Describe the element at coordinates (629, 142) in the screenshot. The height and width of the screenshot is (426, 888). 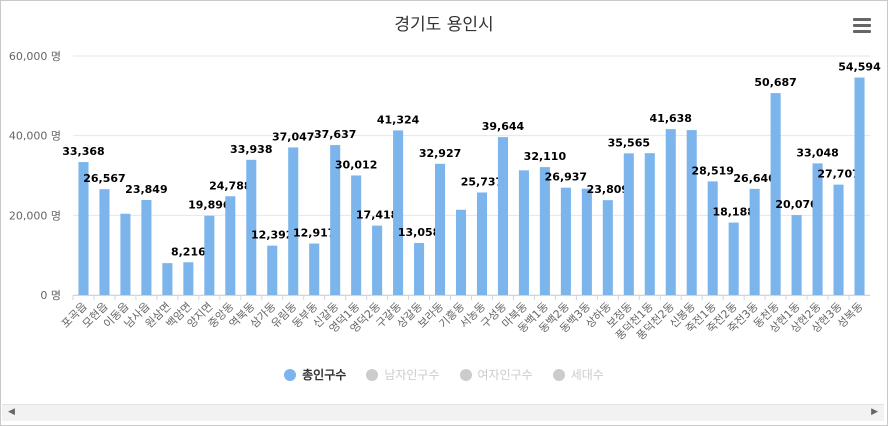
I see `data-label: 35,565` at that location.